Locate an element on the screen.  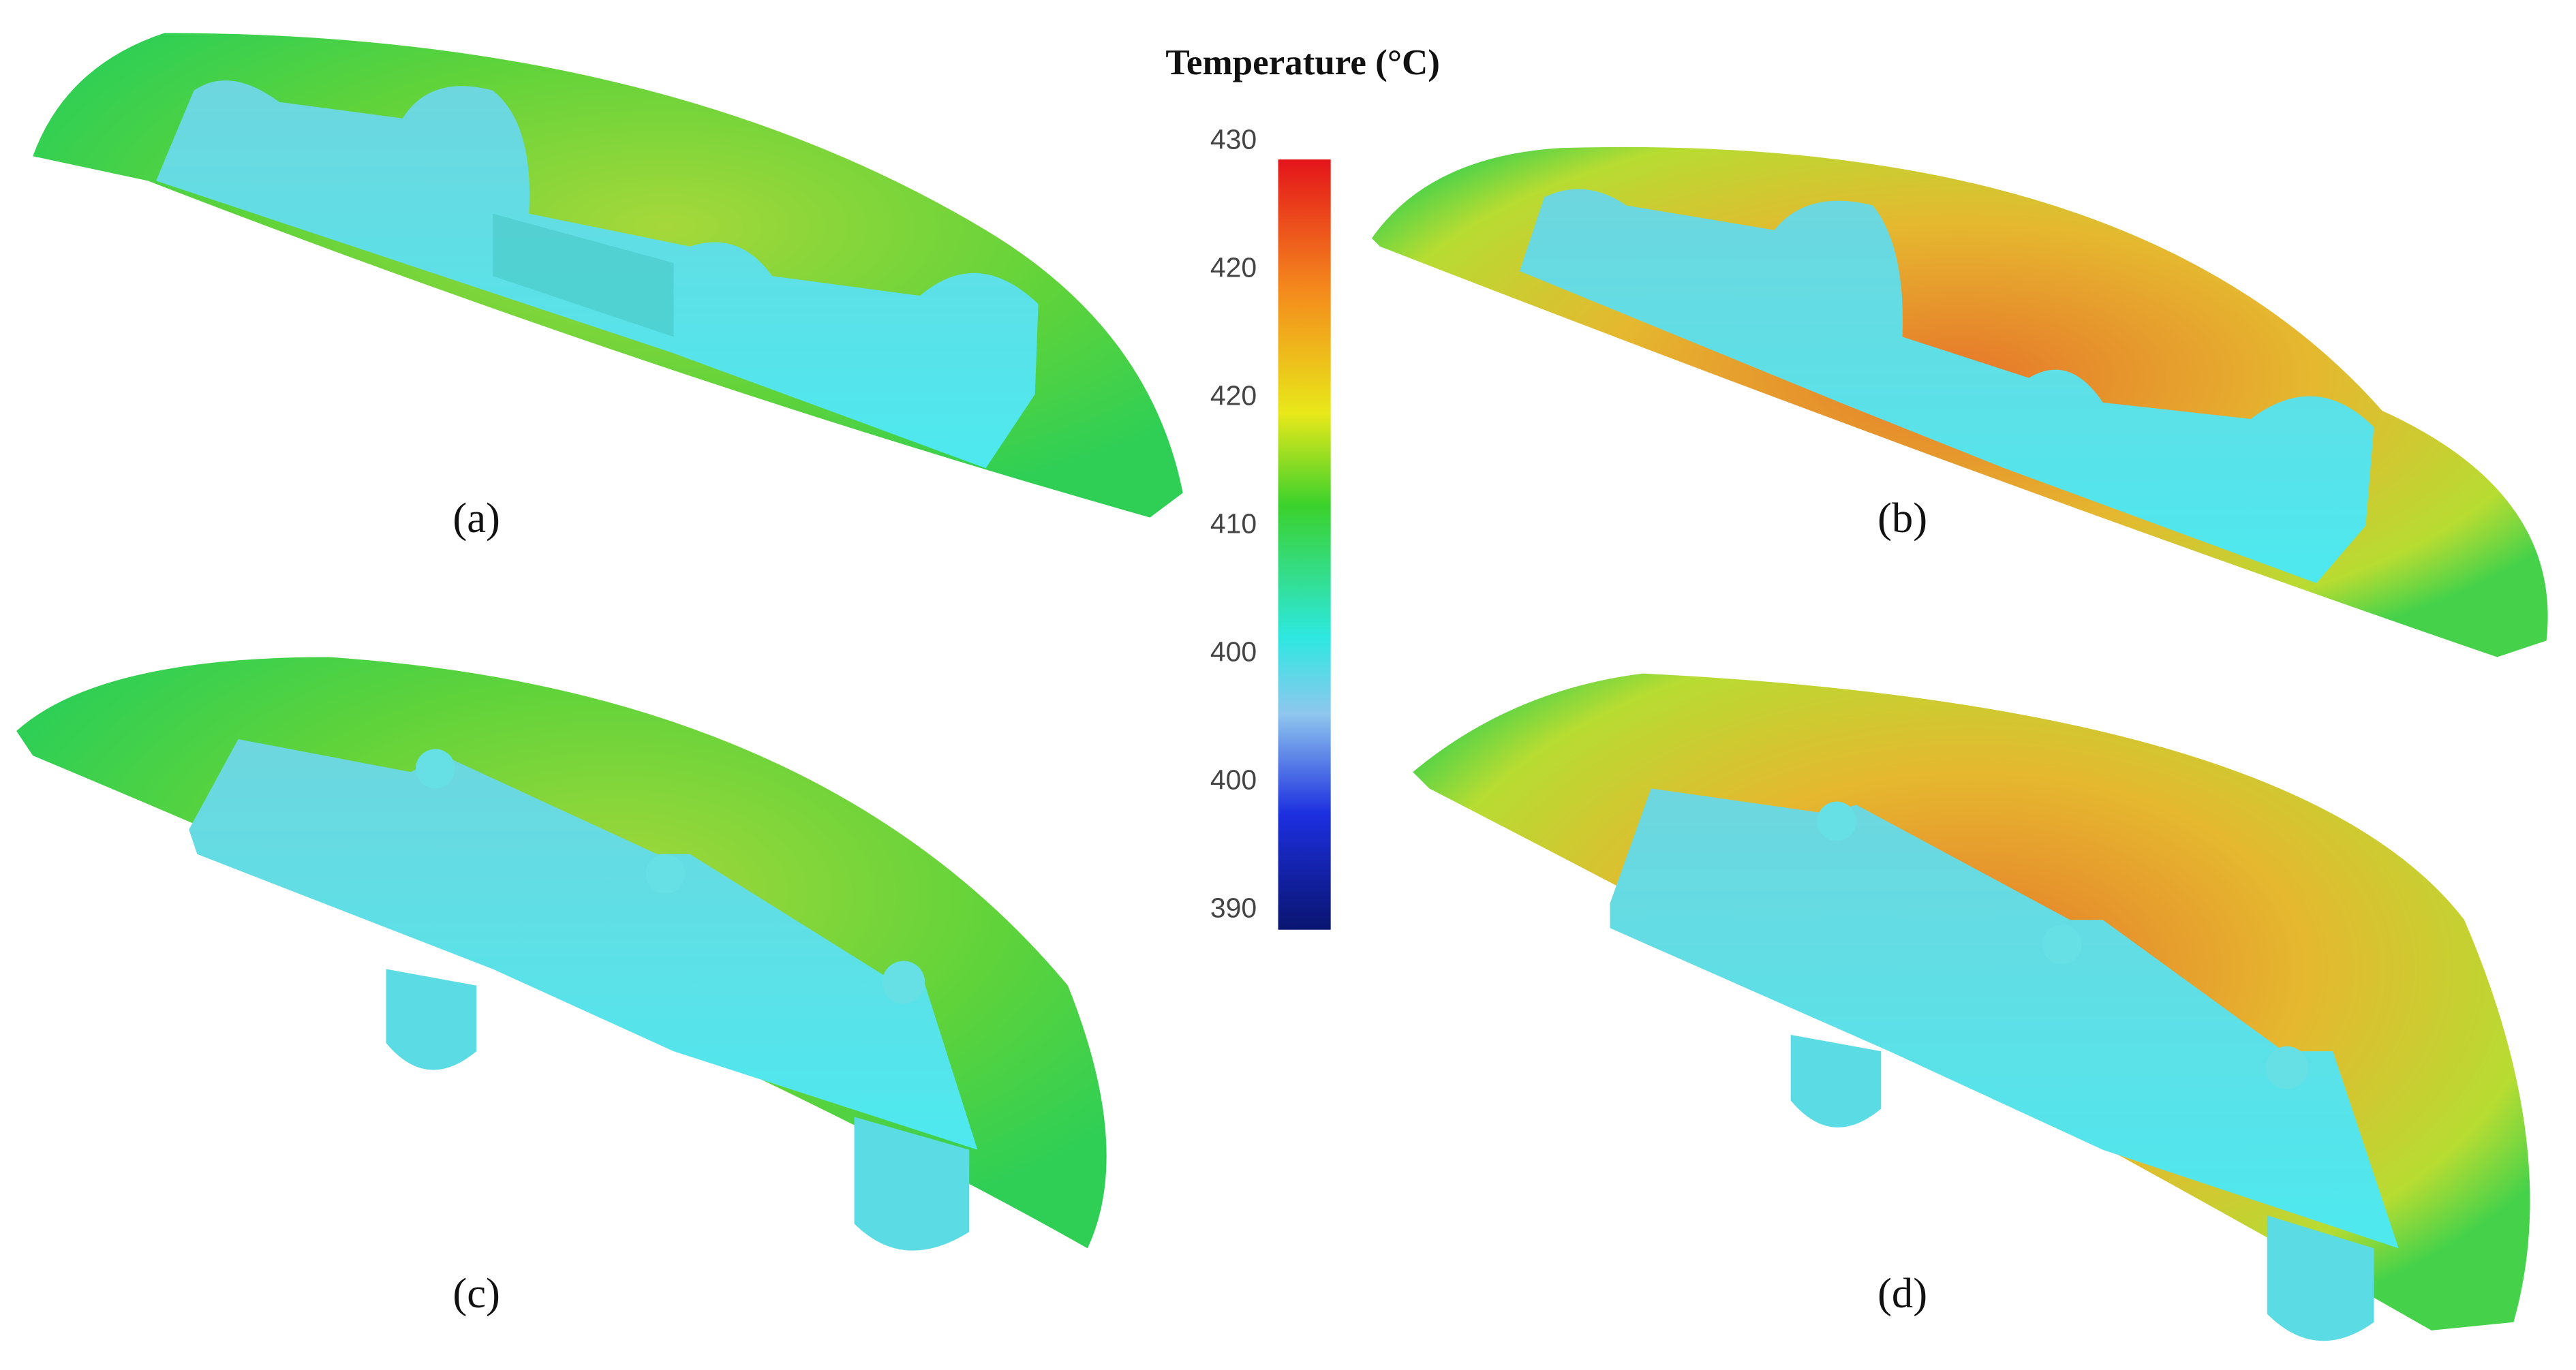
colorbar-title: Temperature (°C) is located at coordinates (1302, 62).